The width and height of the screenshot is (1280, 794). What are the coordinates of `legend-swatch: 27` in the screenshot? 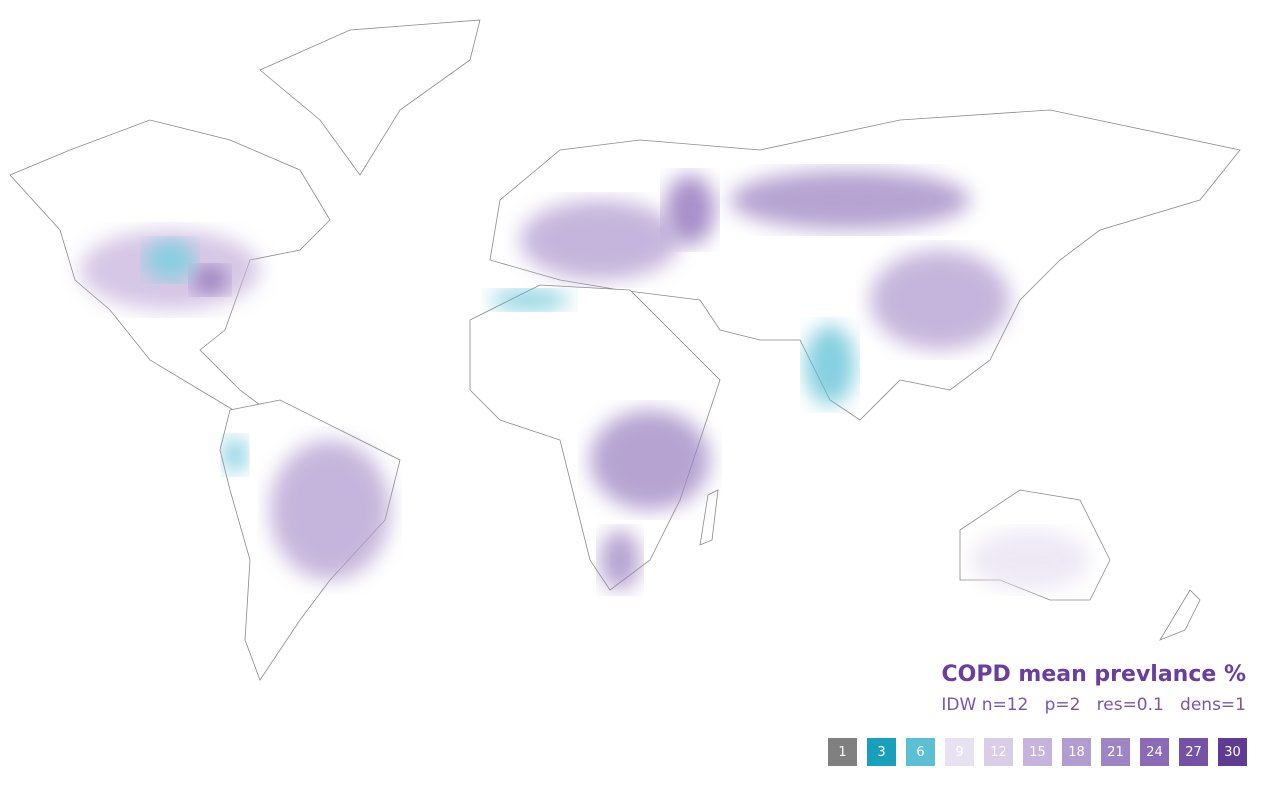 It's located at (1193, 752).